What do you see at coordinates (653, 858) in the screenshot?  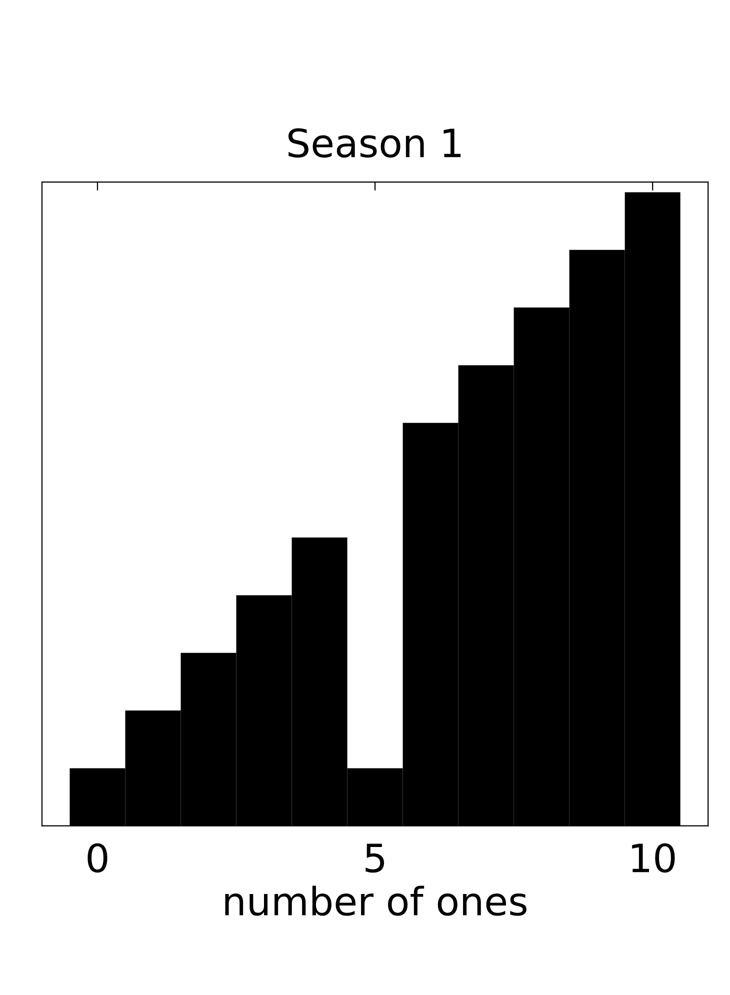 I see `x-tick-label: 10` at bounding box center [653, 858].